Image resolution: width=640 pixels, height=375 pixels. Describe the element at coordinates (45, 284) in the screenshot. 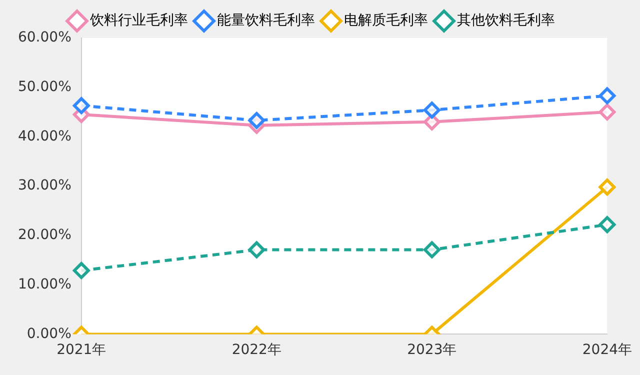

I see `y-tick-label: 10.00%` at that location.